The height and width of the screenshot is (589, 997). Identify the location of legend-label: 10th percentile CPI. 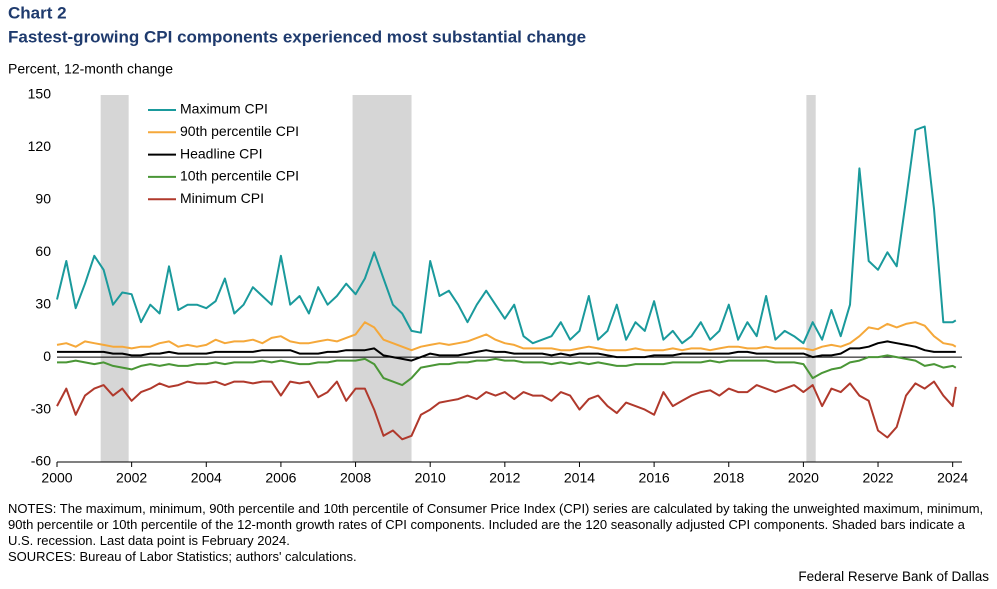
(239, 176).